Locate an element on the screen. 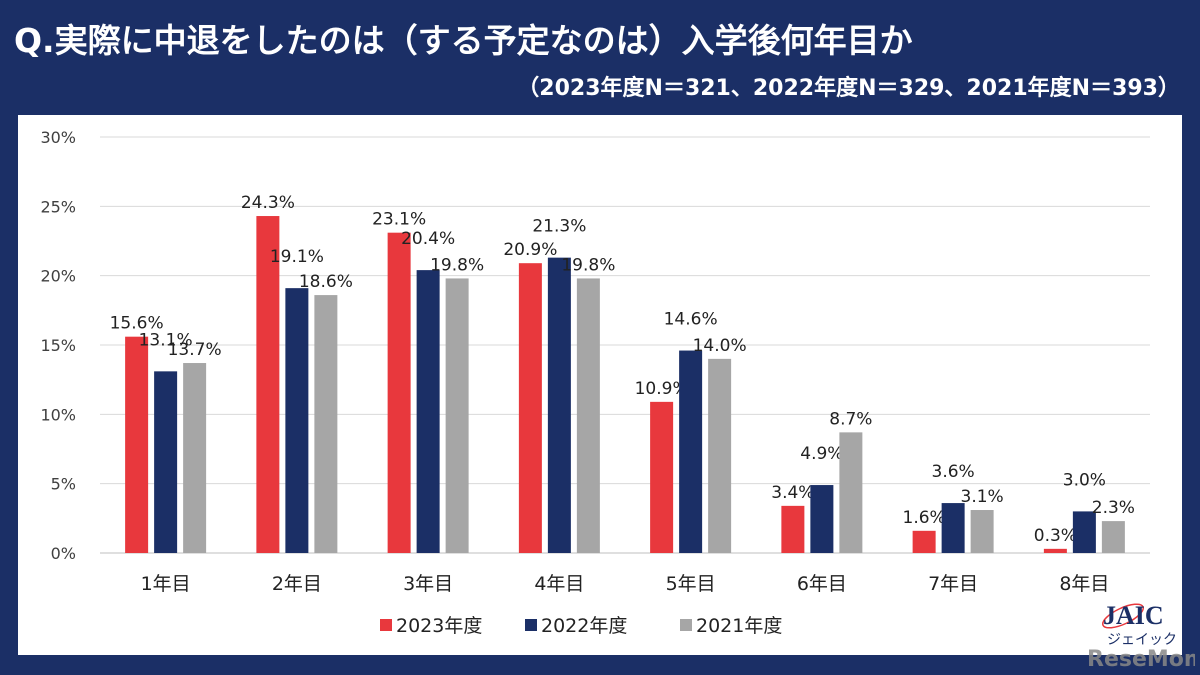  legend-label: 2021年度 is located at coordinates (739, 626).